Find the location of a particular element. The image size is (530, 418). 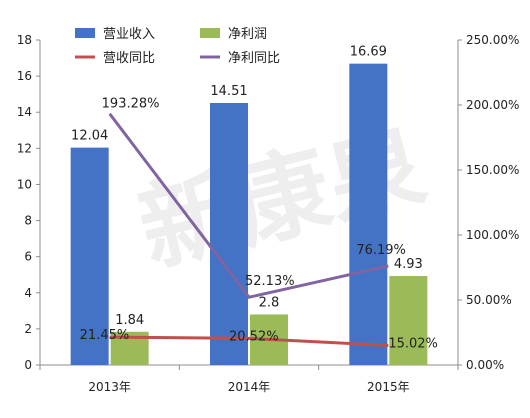

bar-value-label: 1.84 is located at coordinates (129, 320).